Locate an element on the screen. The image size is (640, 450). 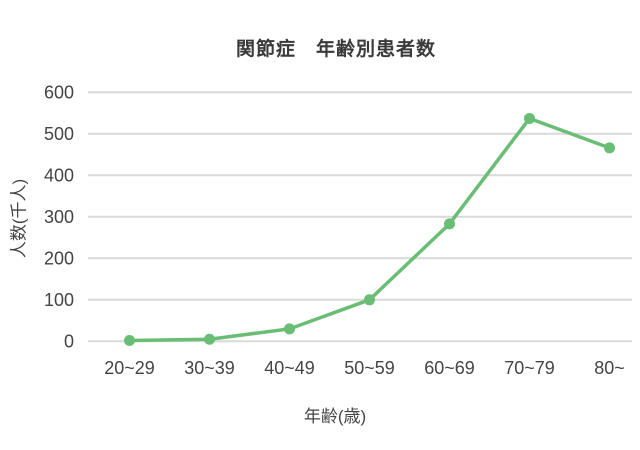
x-tick-label: 70~79 is located at coordinates (529, 368).